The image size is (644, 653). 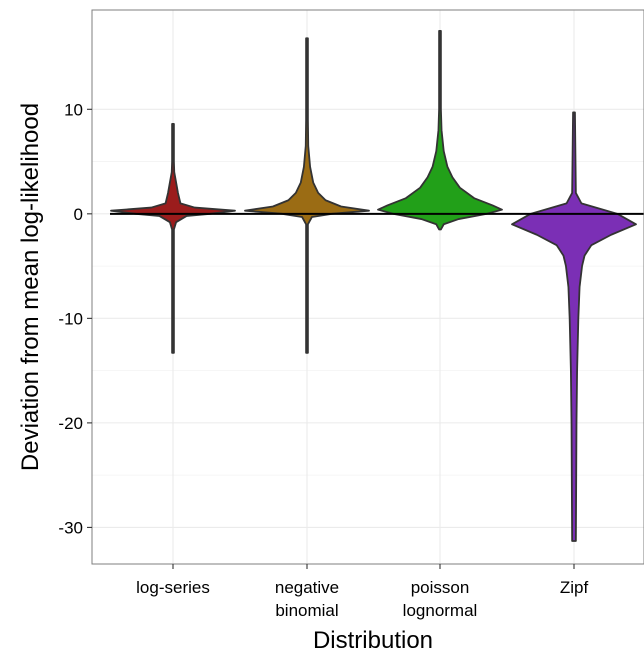 What do you see at coordinates (373, 640) in the screenshot?
I see `x-axis-title: Distribution` at bounding box center [373, 640].